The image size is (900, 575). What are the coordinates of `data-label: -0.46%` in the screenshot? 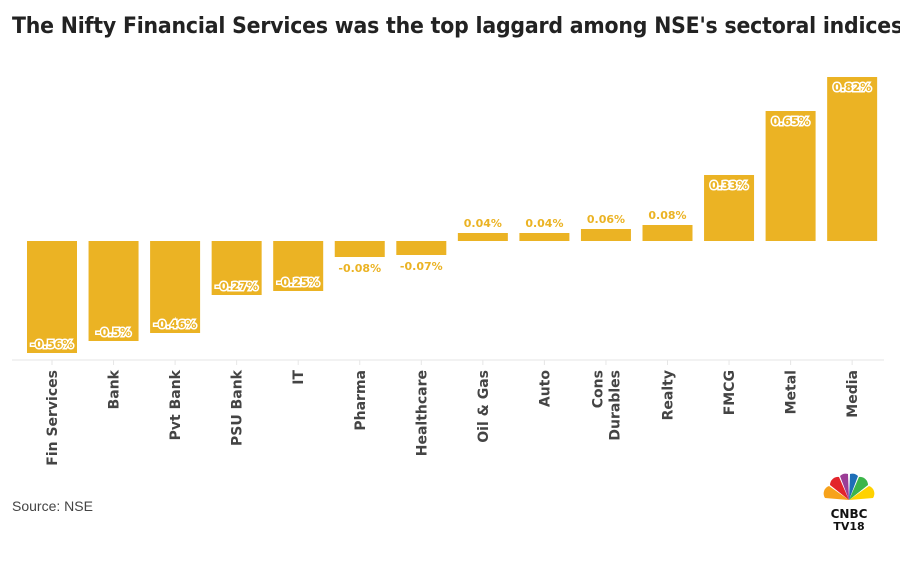 It's located at (175, 324).